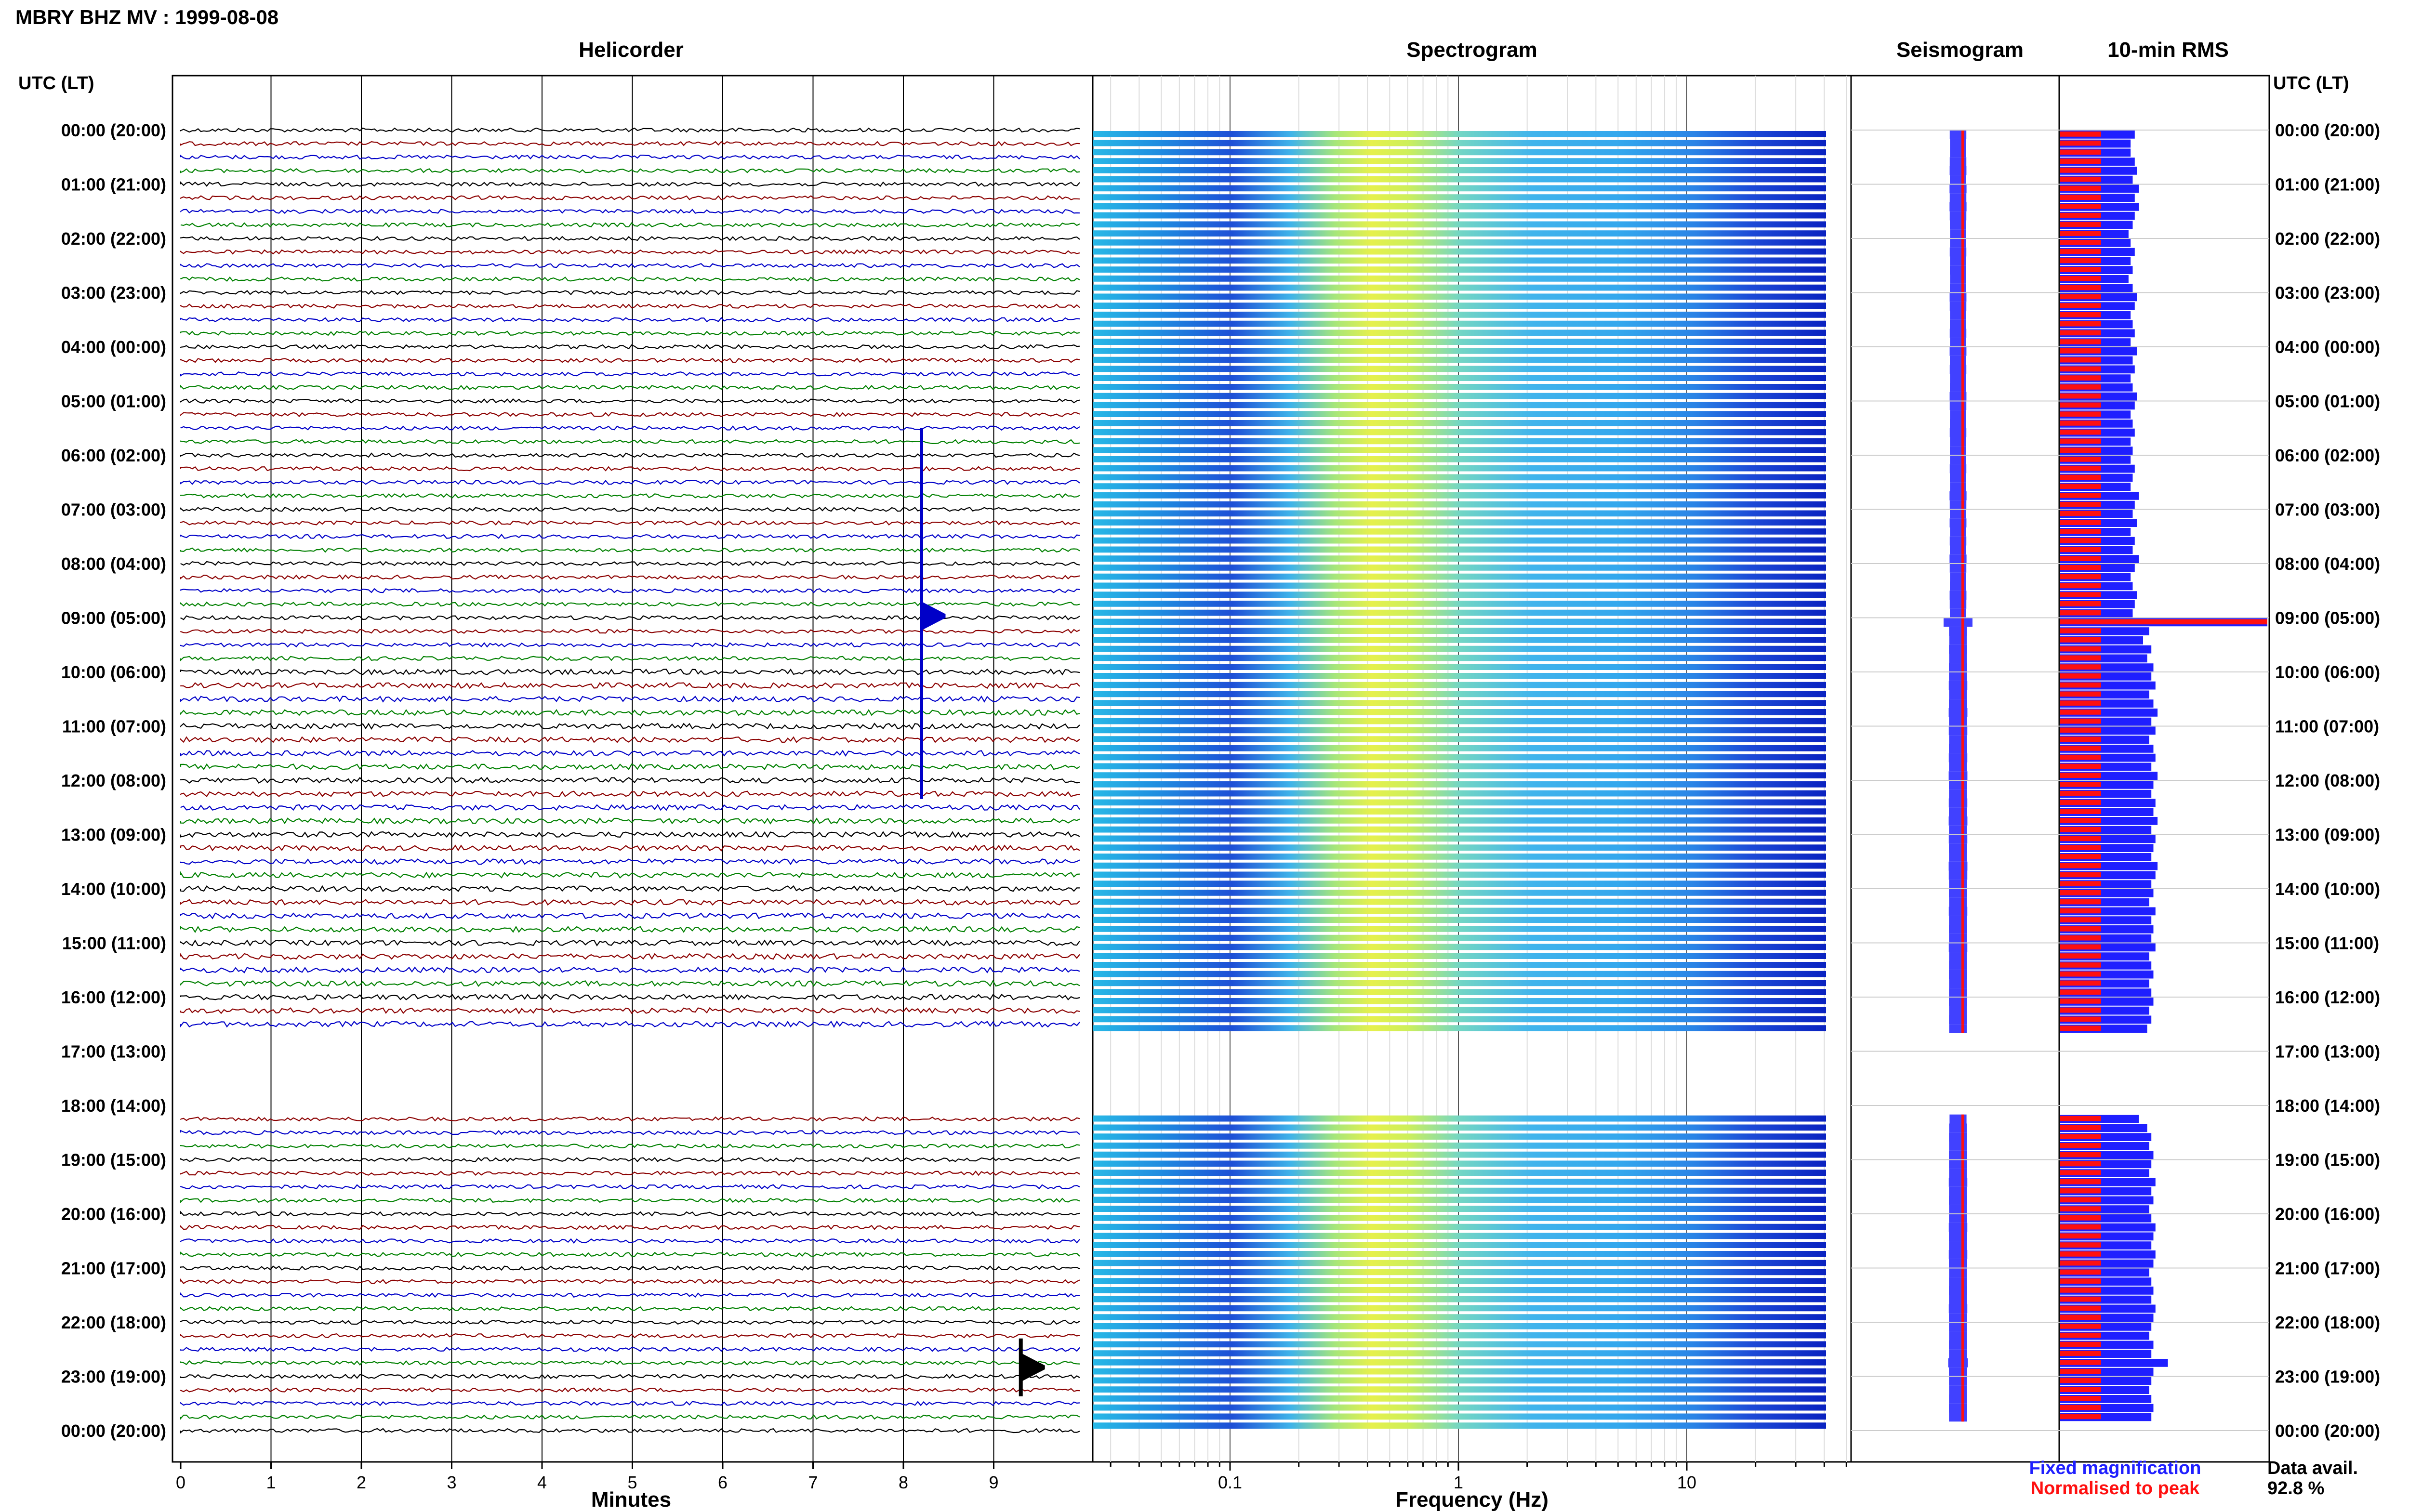 The width and height of the screenshot is (2409, 1512). Describe the element at coordinates (2327, 1377) in the screenshot. I see `hour-label-right: 23:00 (19:00)` at that location.